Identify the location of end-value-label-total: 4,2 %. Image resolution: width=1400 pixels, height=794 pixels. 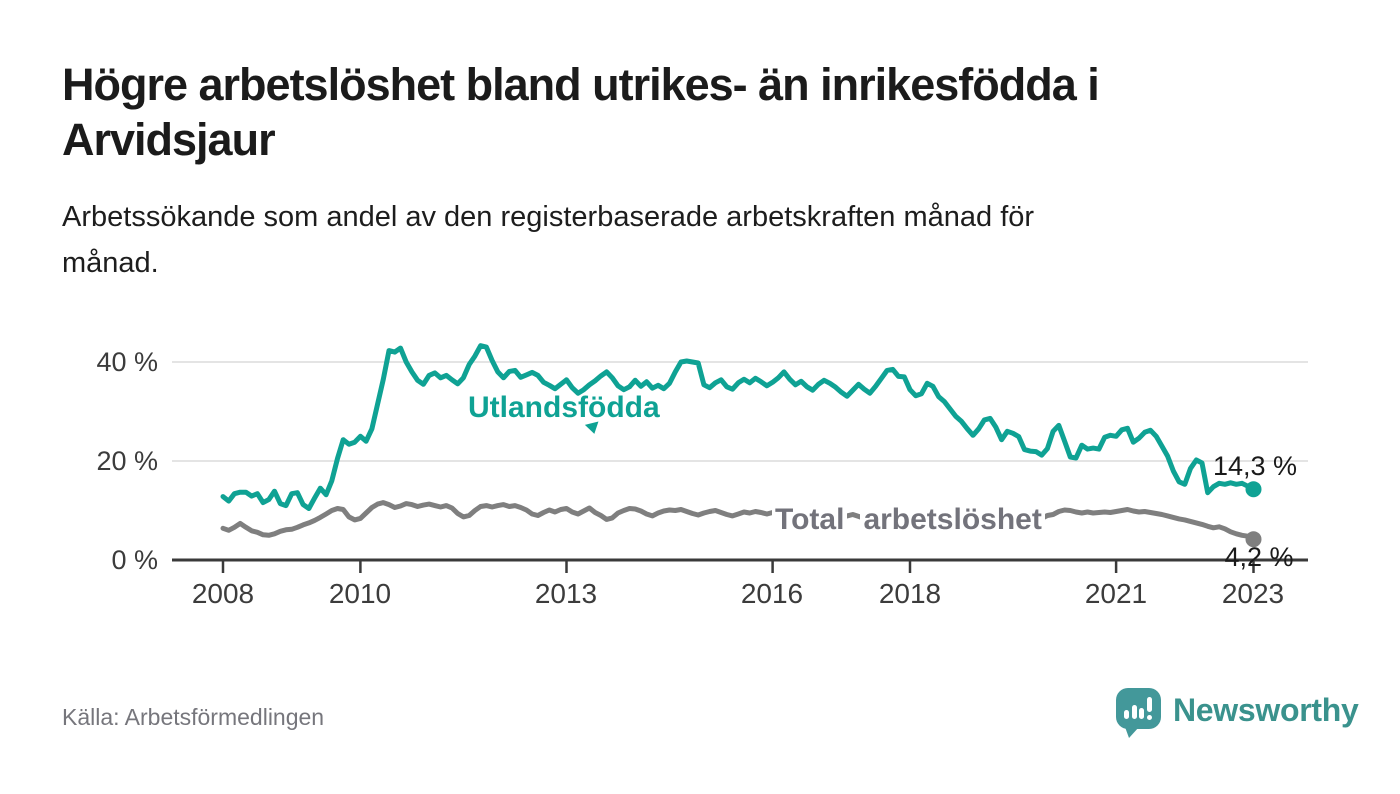
(1259, 557).